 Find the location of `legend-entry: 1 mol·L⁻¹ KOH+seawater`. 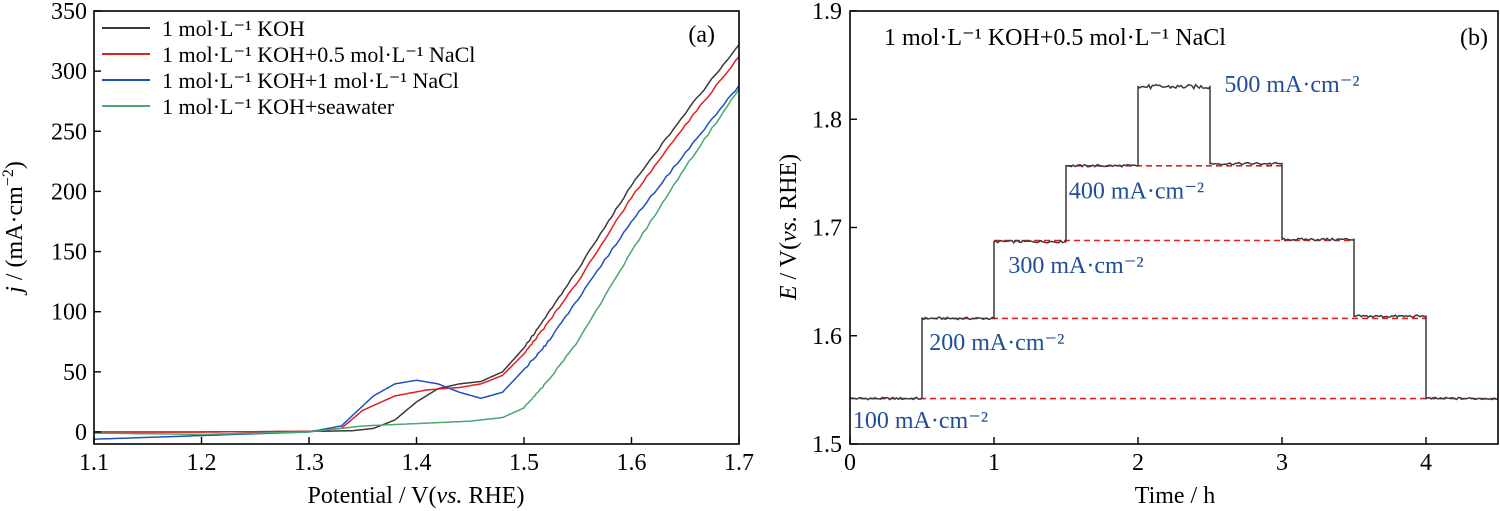

legend-entry: 1 mol·L⁻¹ KOH+seawater is located at coordinates (278, 106).